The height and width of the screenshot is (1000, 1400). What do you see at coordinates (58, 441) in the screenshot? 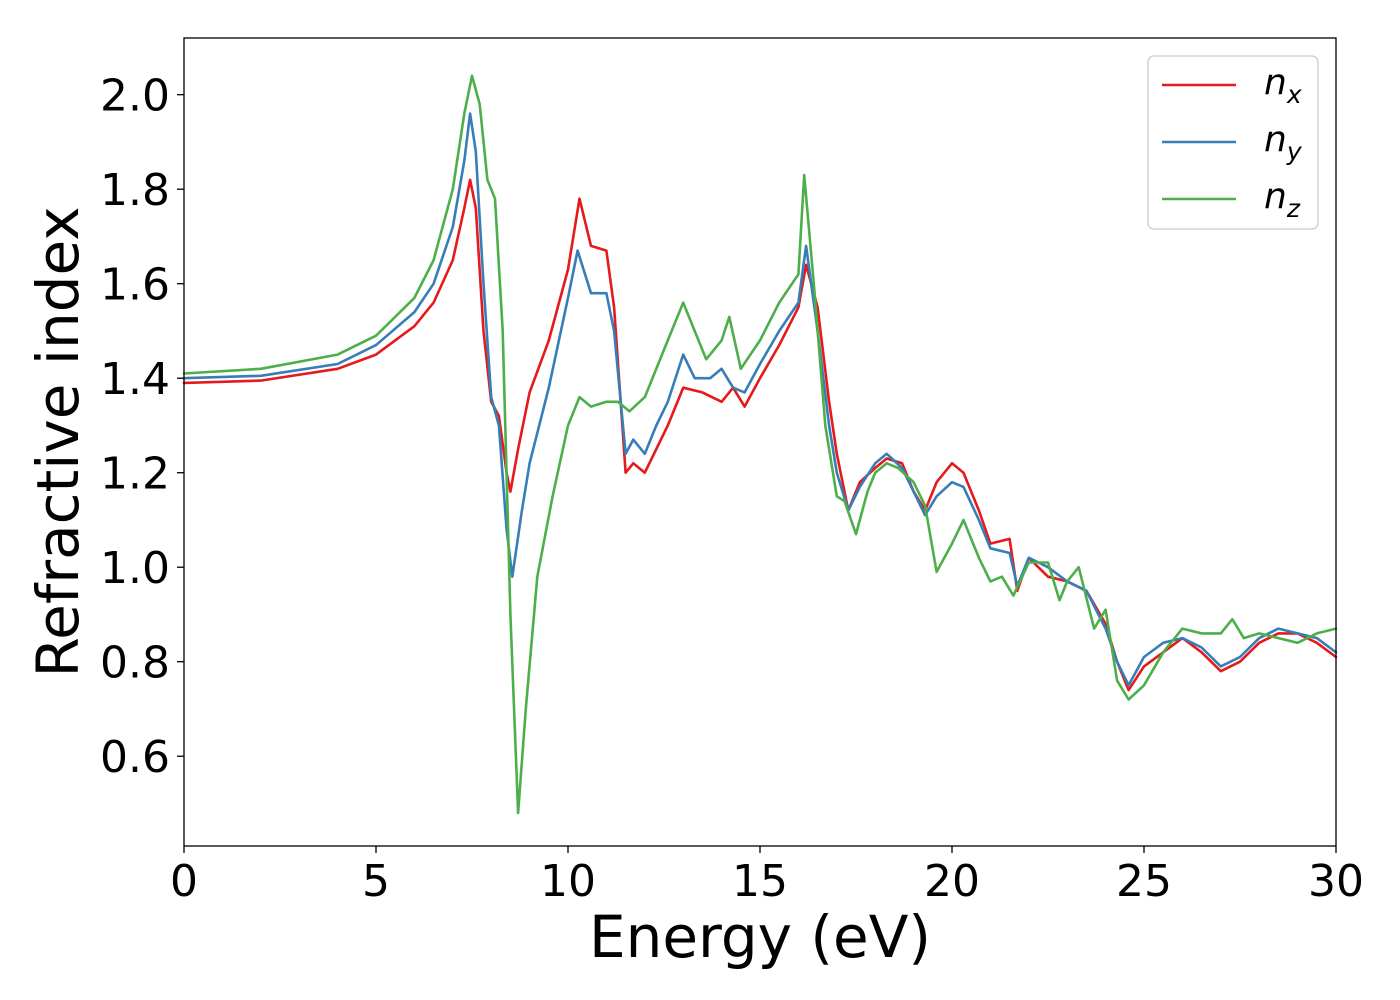
I see `y-axis-label: Refractive index` at bounding box center [58, 441].